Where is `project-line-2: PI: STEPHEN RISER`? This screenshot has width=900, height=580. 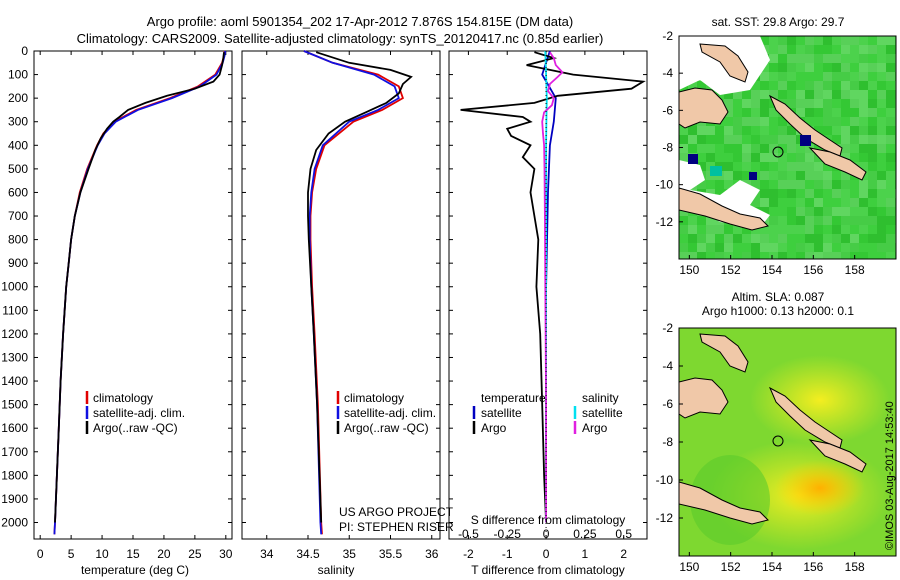
project-line-2: PI: STEPHEN RISER is located at coordinates (396, 527).